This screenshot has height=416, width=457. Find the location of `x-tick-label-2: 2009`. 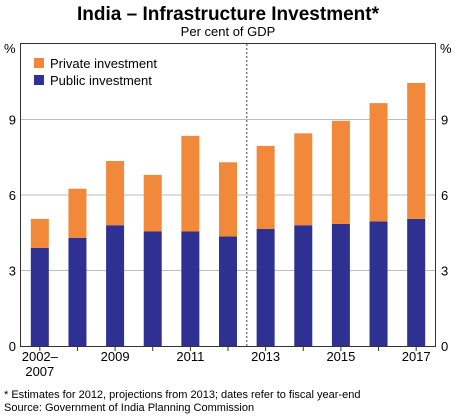

x-tick-label-2: 2009 is located at coordinates (115, 356).